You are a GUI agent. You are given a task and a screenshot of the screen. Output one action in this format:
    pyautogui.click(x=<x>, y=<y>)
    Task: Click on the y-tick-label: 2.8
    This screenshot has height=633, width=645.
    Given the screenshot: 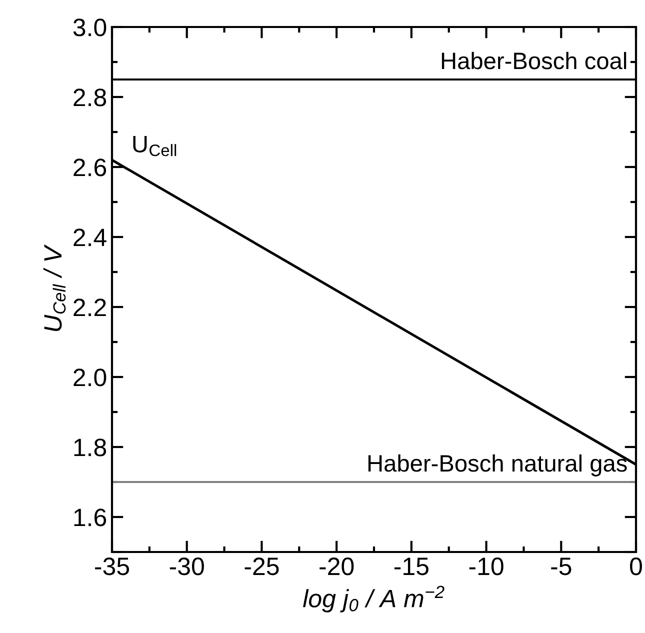 What is the action you would take?
    pyautogui.click(x=90, y=97)
    